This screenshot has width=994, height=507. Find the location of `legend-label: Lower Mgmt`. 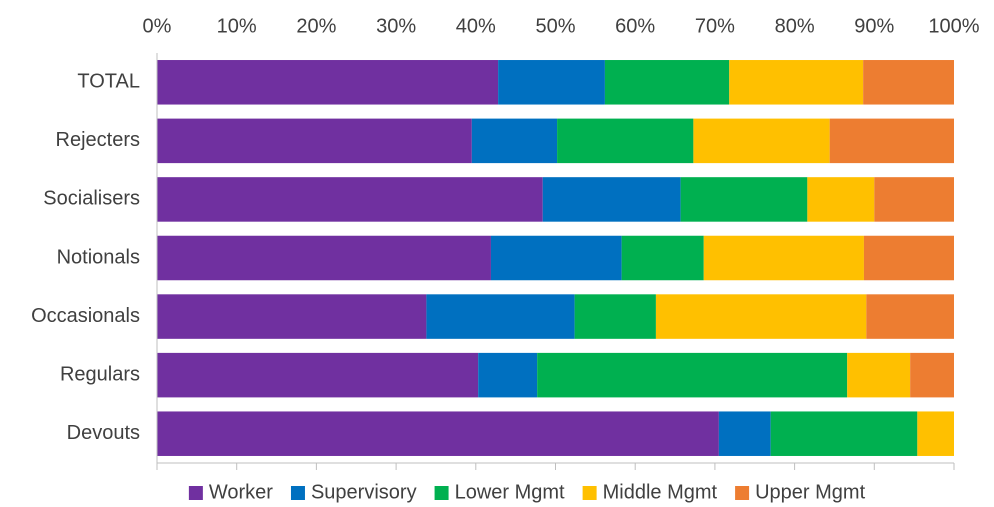

legend-label: Lower Mgmt is located at coordinates (510, 492).